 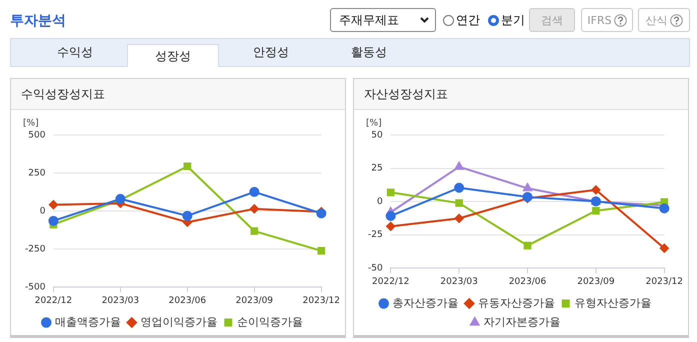 I want to click on legend-label: 자기자본증가율, so click(x=521, y=321).